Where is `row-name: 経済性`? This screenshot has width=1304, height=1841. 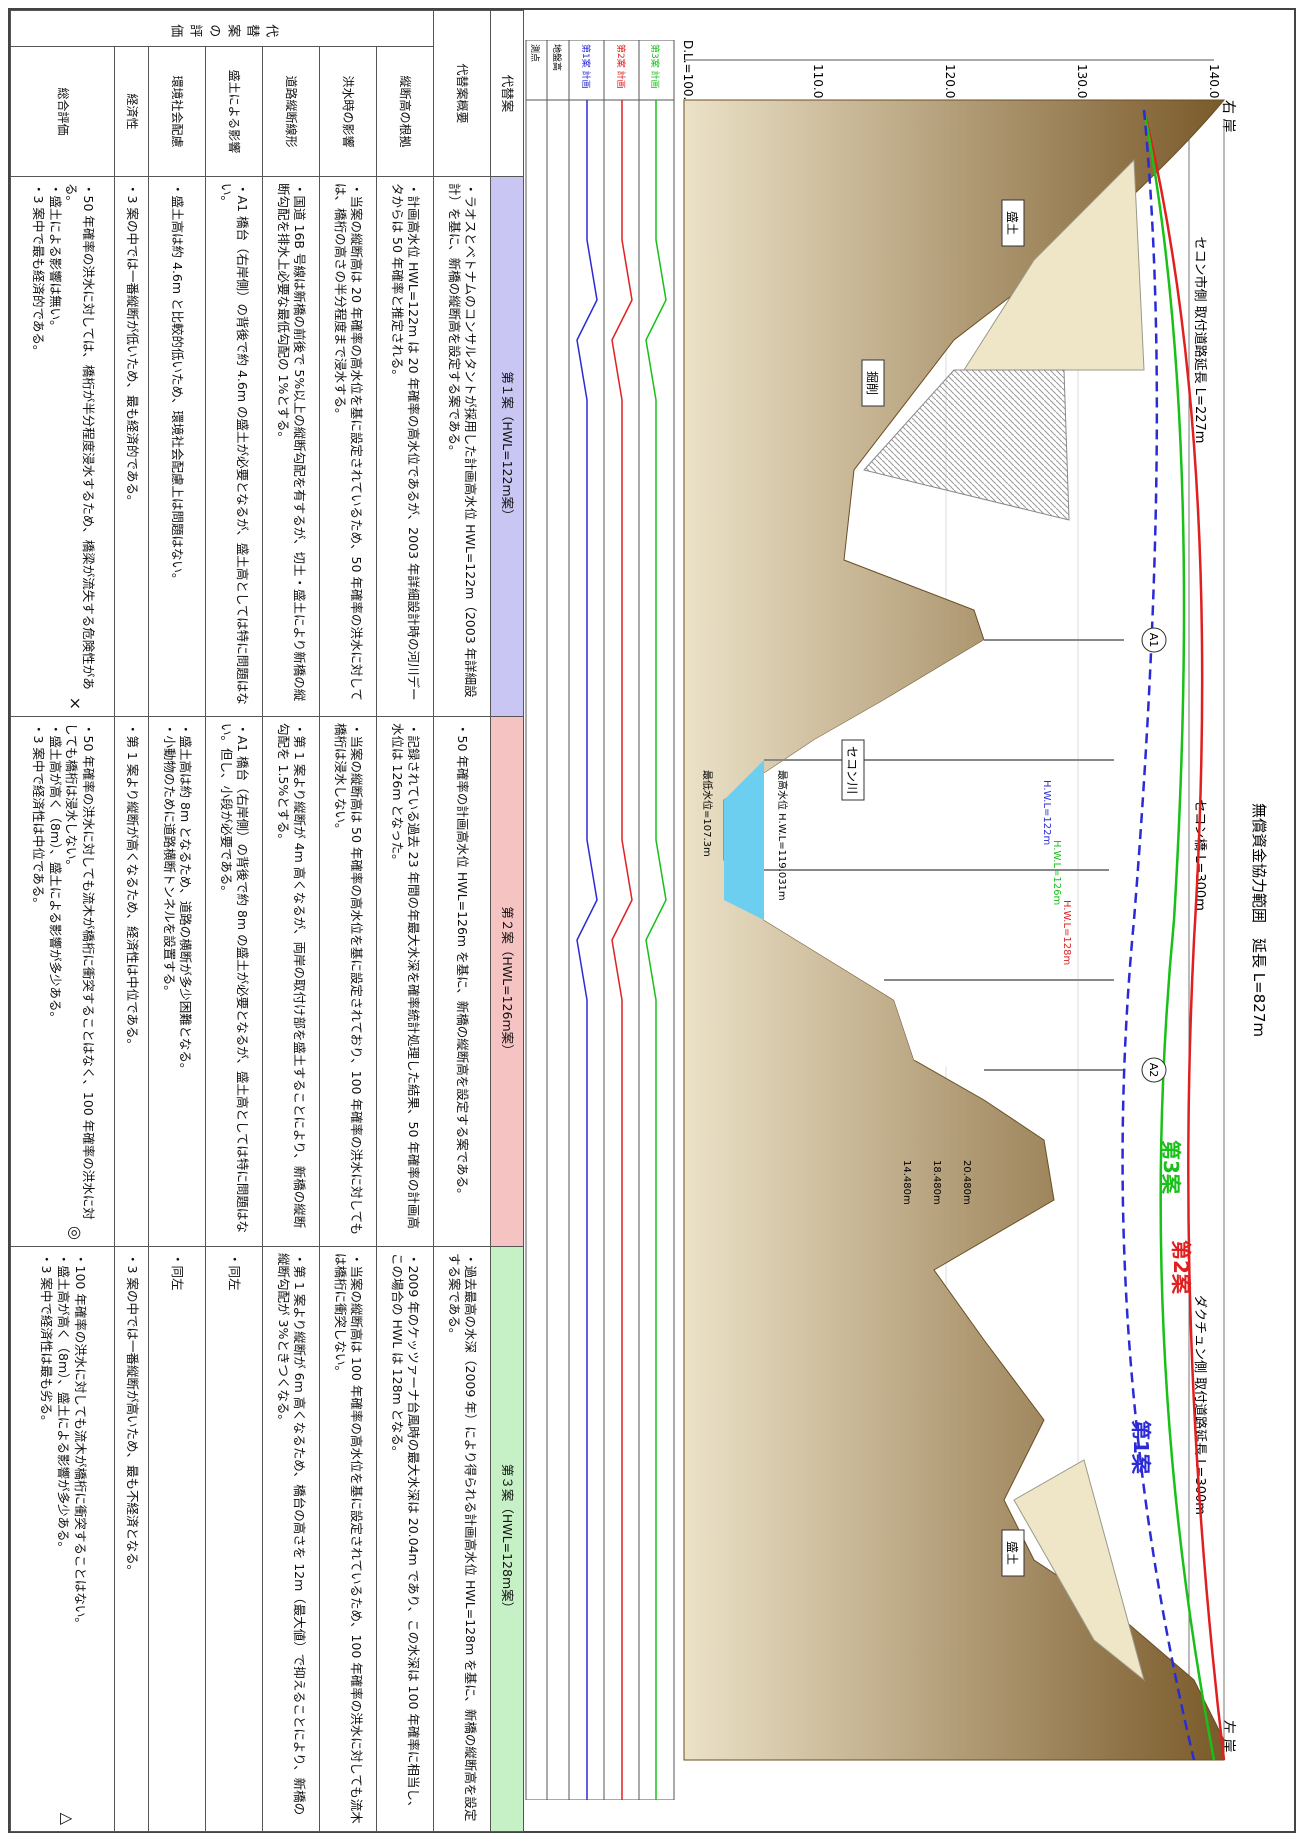 row-name: 経済性 is located at coordinates (131, 111).